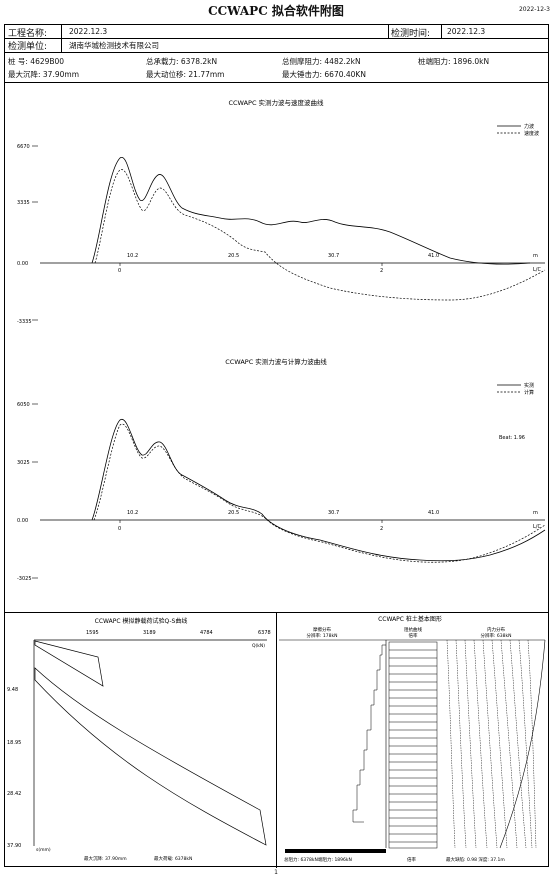 The height and width of the screenshot is (879, 552). What do you see at coordinates (22, 521) in the screenshot?
I see `chart2-ytick-3: 0.00` at bounding box center [22, 521].